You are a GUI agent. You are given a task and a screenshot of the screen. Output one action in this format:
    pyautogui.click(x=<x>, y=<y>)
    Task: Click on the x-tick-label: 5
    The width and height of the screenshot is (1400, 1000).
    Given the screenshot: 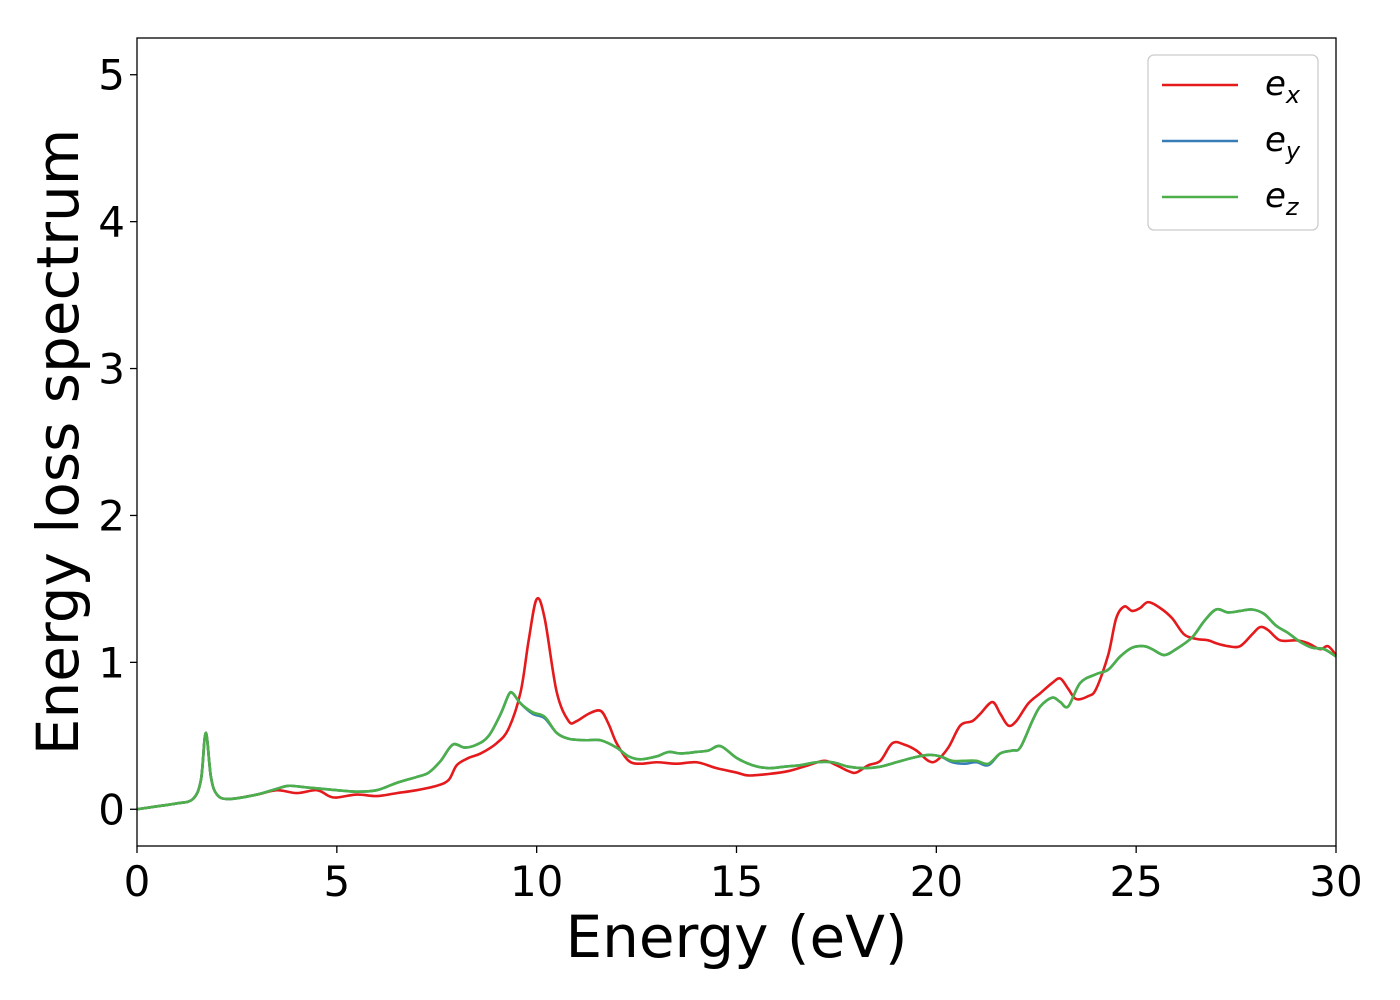 What is the action you would take?
    pyautogui.click(x=336, y=881)
    